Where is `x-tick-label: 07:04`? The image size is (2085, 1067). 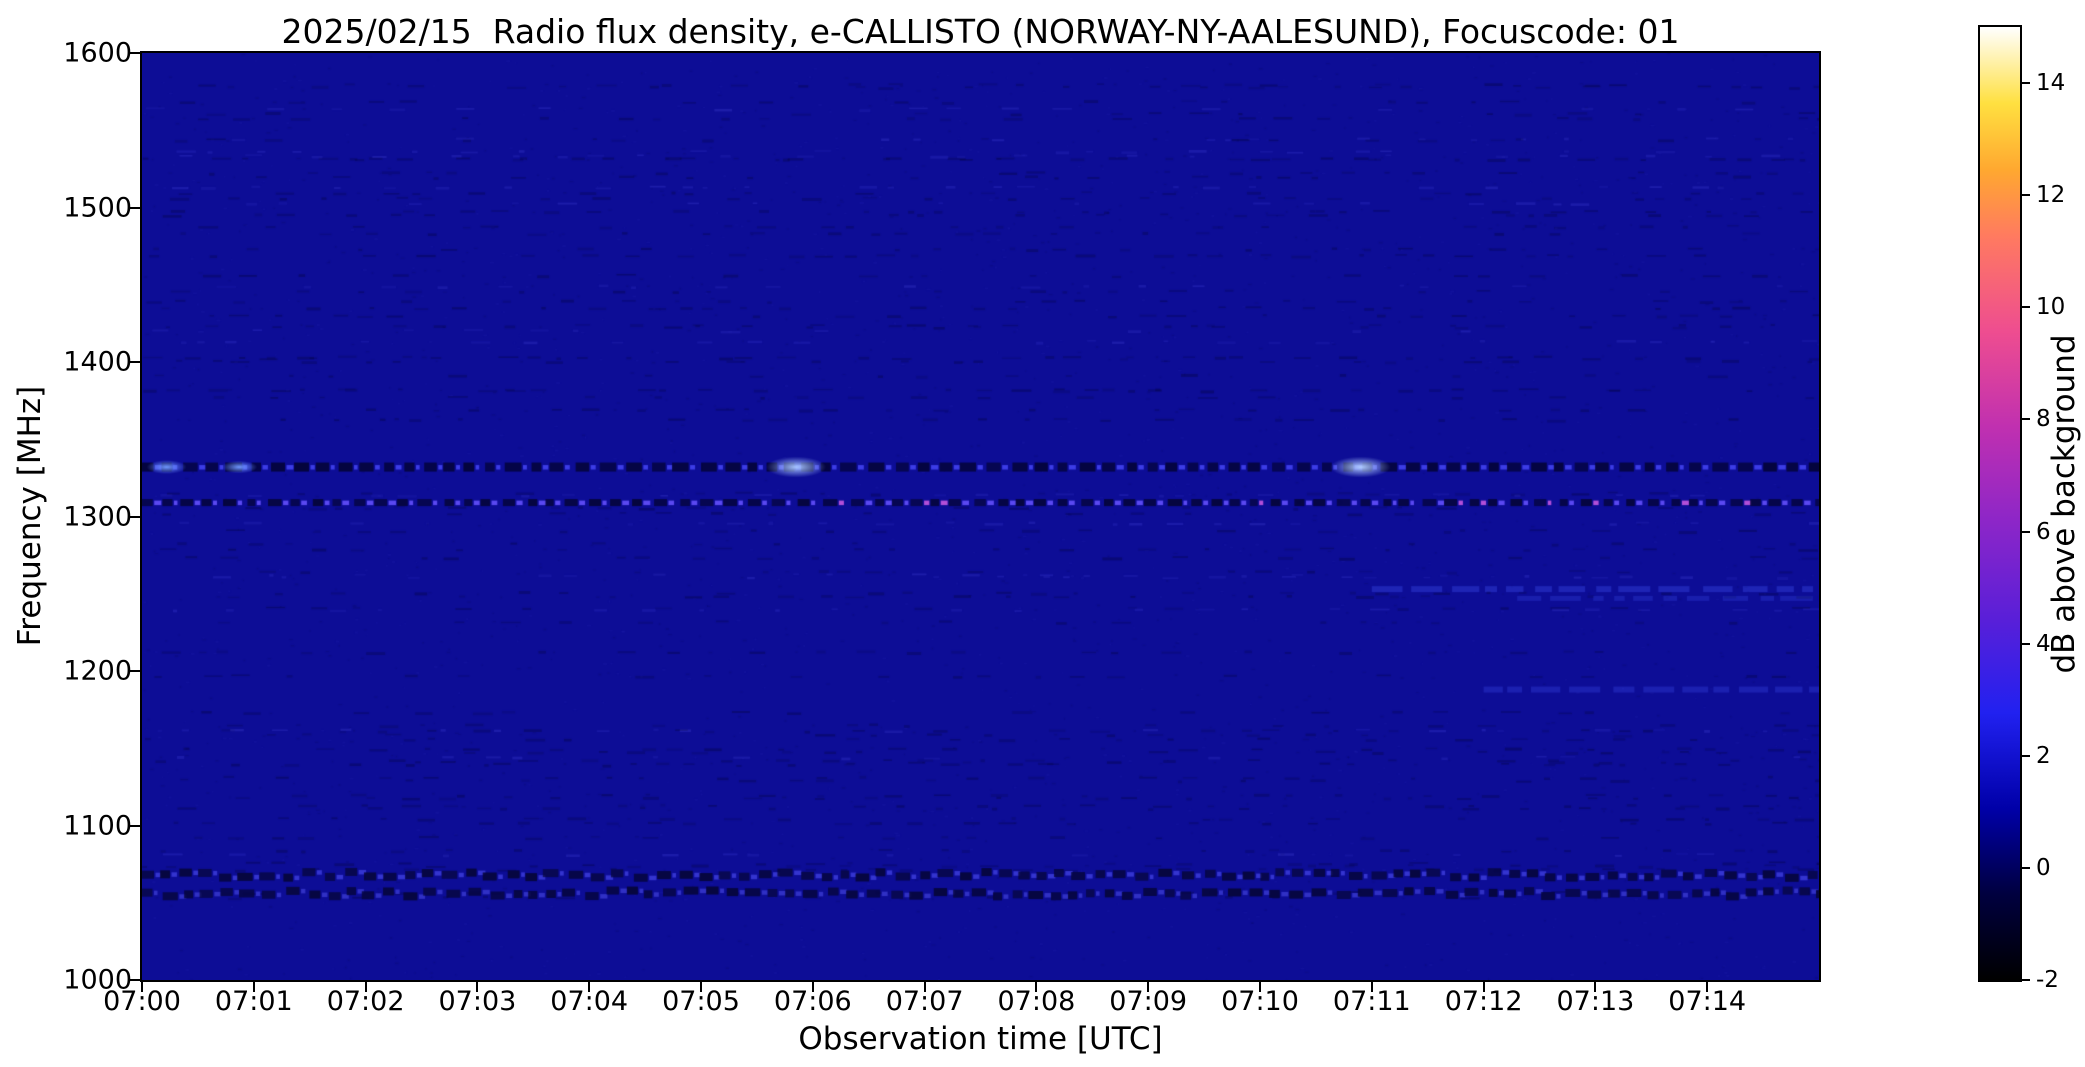 x-tick-label: 07:04 is located at coordinates (589, 1001).